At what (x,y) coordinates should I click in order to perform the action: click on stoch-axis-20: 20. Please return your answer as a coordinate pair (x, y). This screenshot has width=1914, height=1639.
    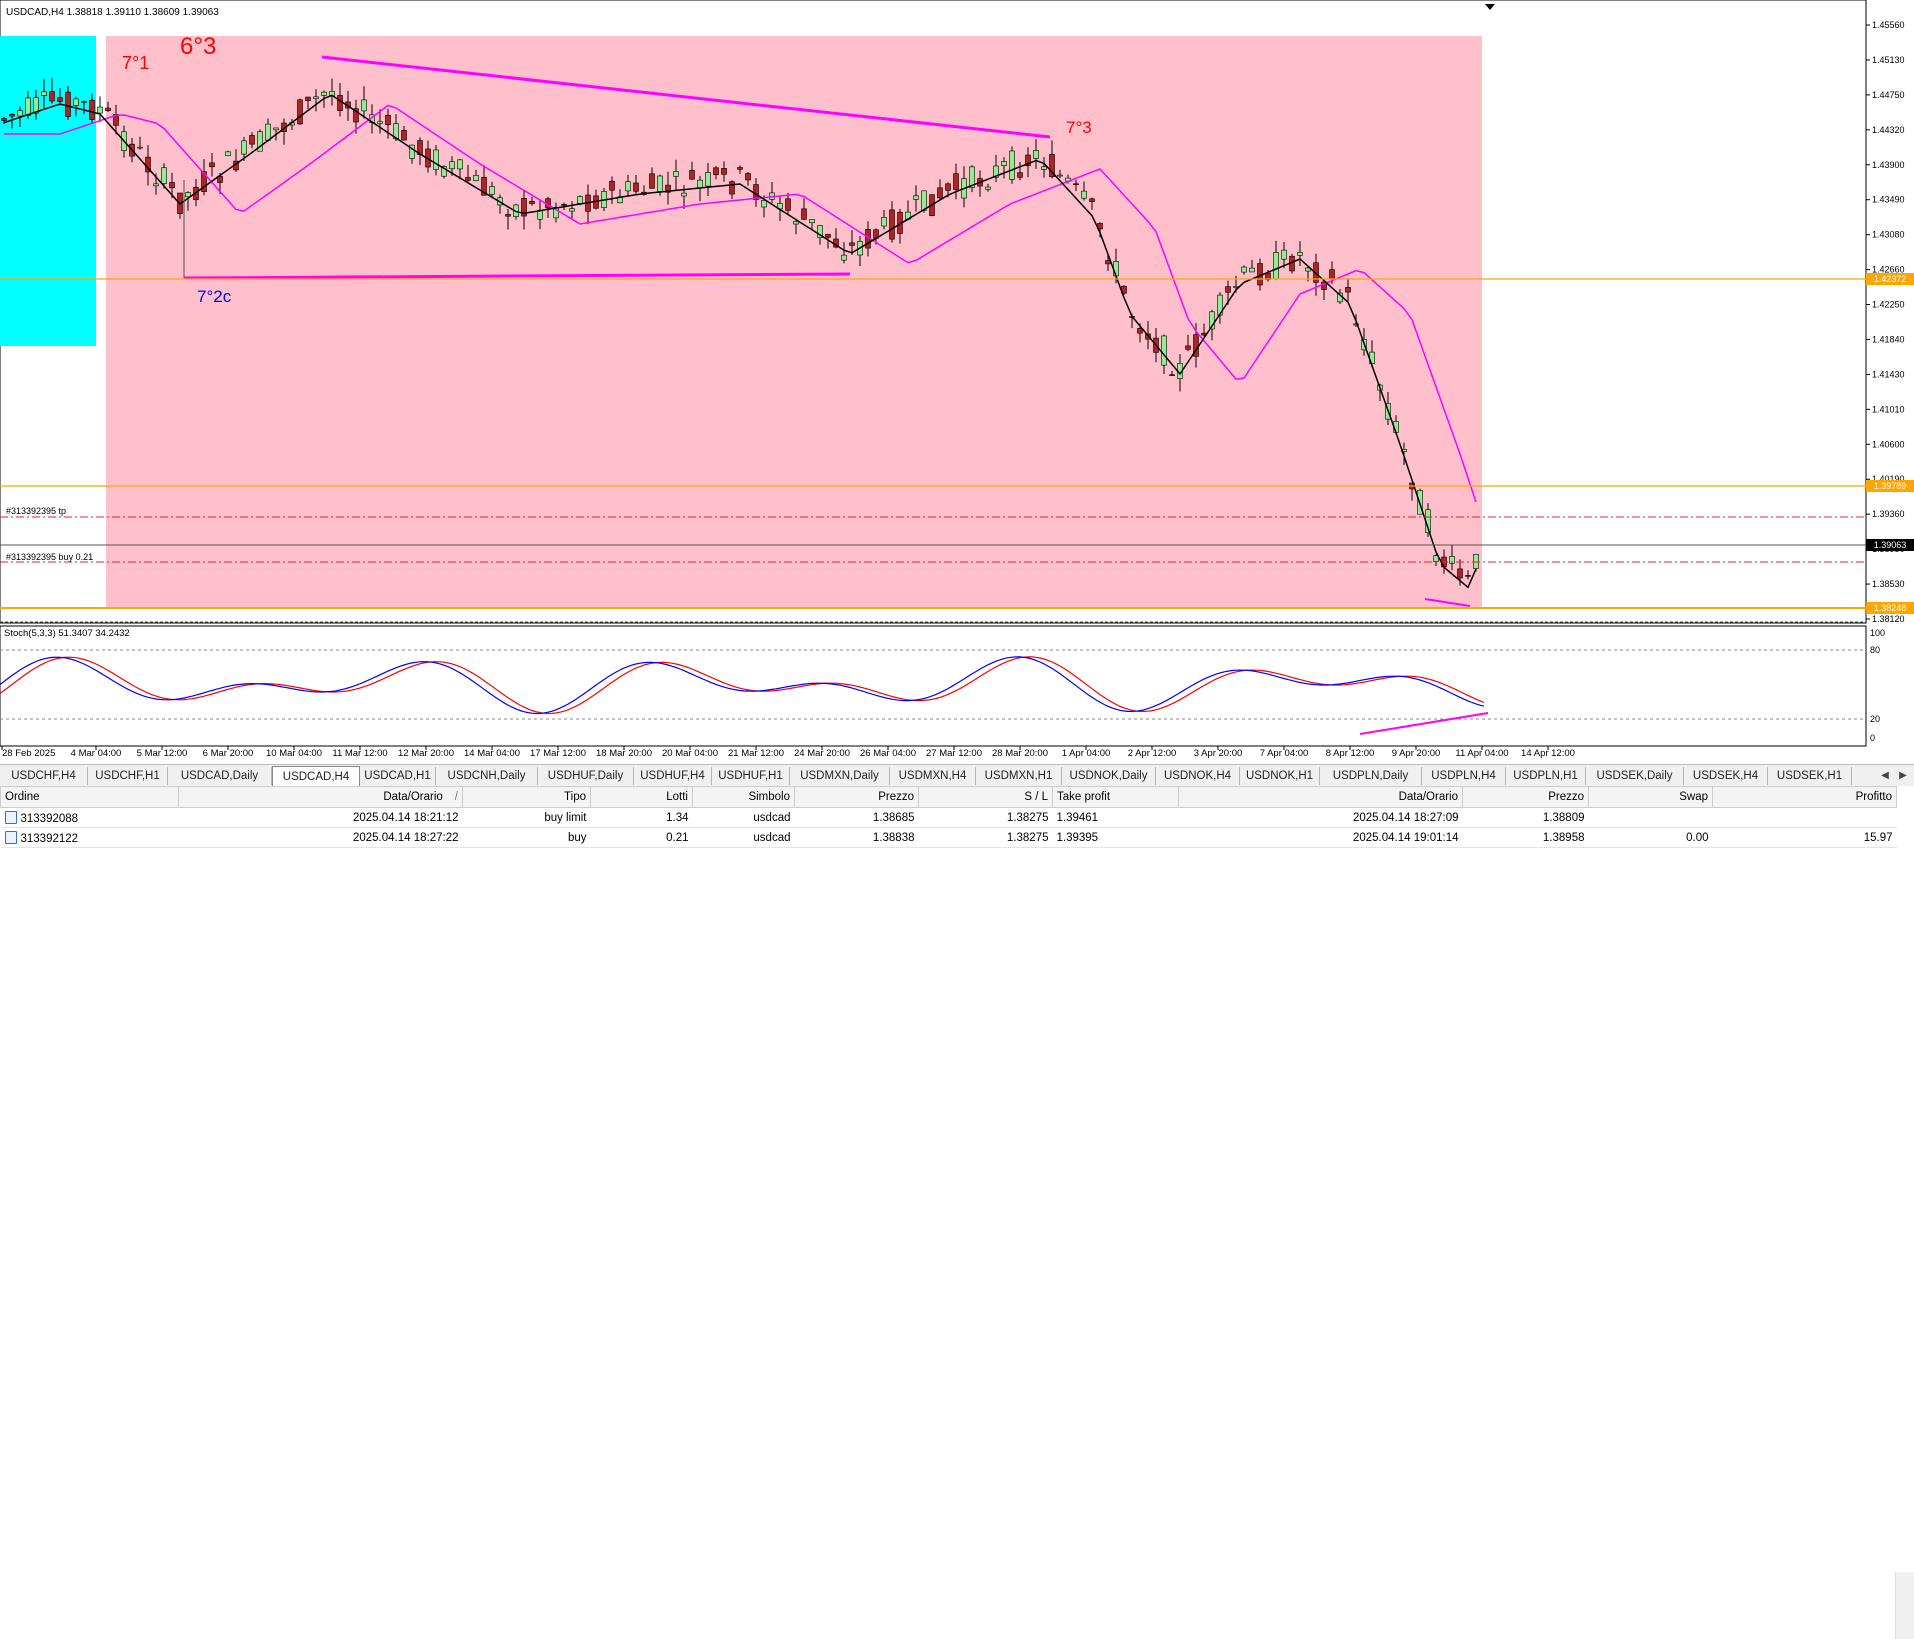
    Looking at the image, I should click on (1875, 719).